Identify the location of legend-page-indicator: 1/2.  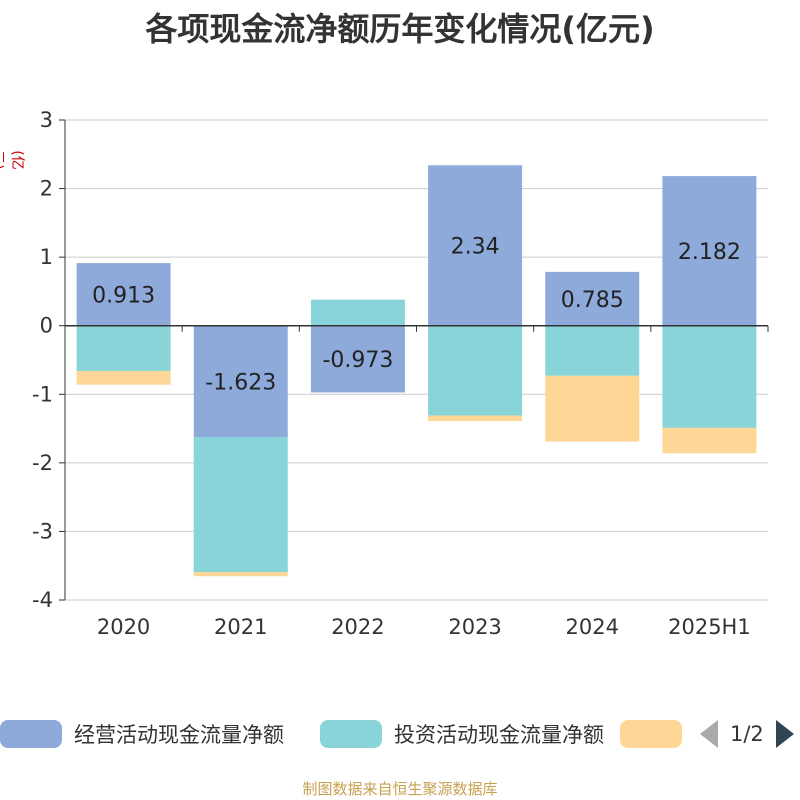
(747, 734).